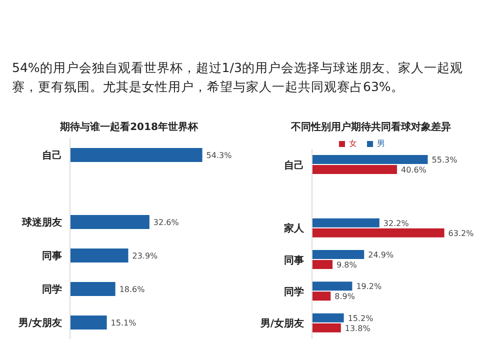 The width and height of the screenshot is (500, 362). What do you see at coordinates (294, 228) in the screenshot?
I see `y-tick-label: 家人` at bounding box center [294, 228].